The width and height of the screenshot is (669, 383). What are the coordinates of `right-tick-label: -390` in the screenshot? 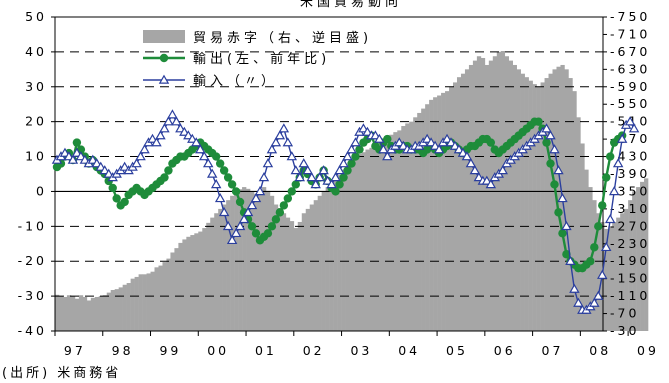 It's located at (630, 173).